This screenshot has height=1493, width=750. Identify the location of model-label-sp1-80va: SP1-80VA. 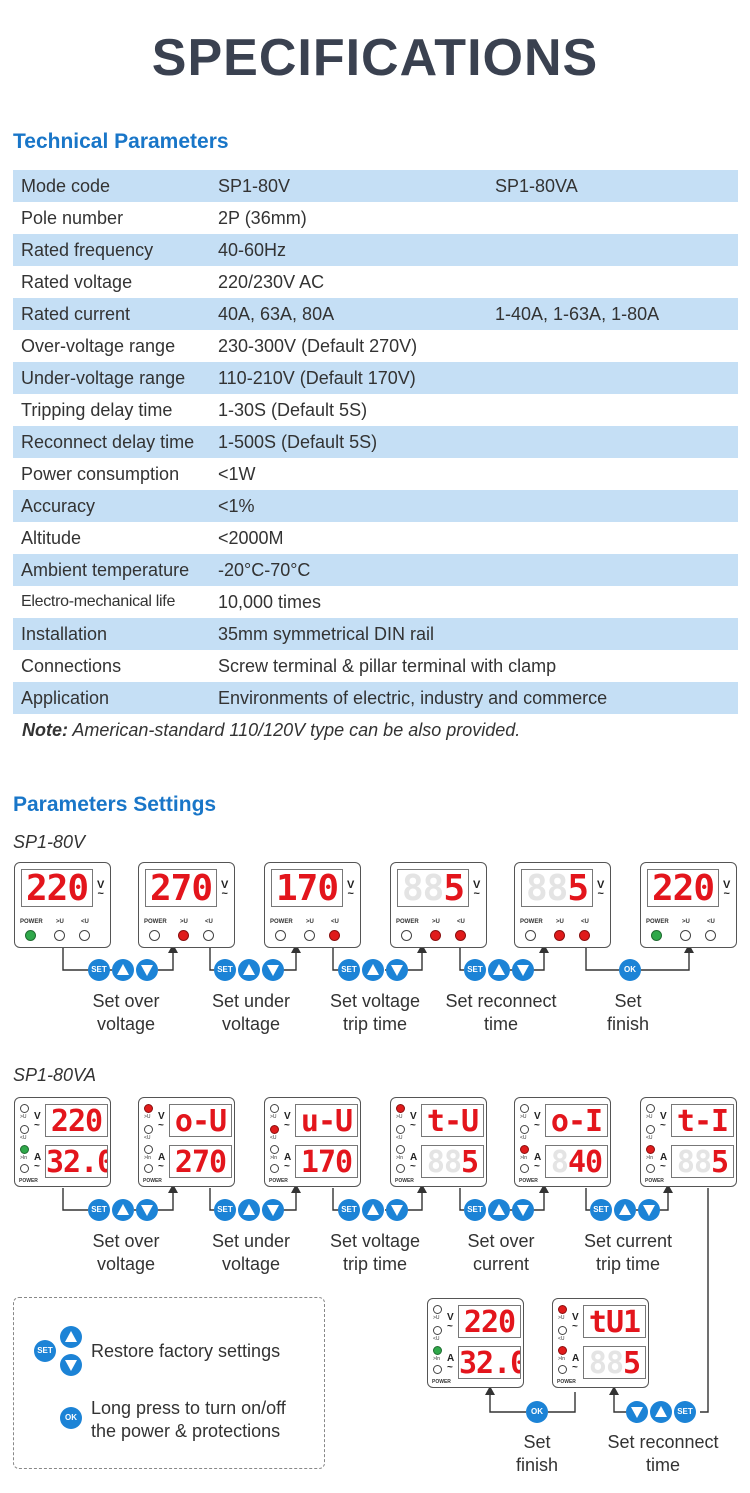
(55, 1075).